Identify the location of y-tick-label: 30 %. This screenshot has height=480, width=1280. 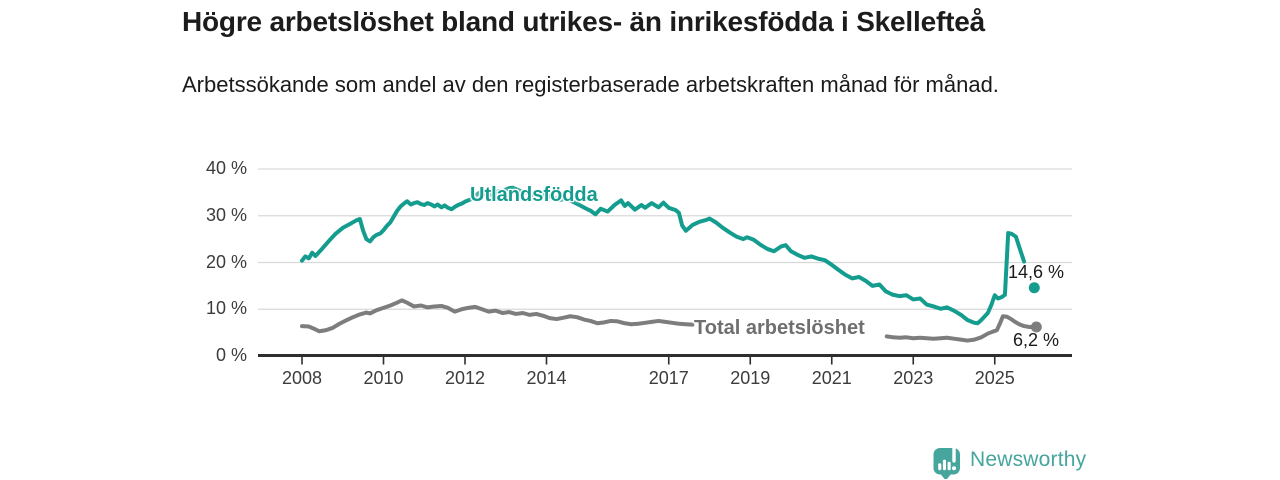
(226, 214).